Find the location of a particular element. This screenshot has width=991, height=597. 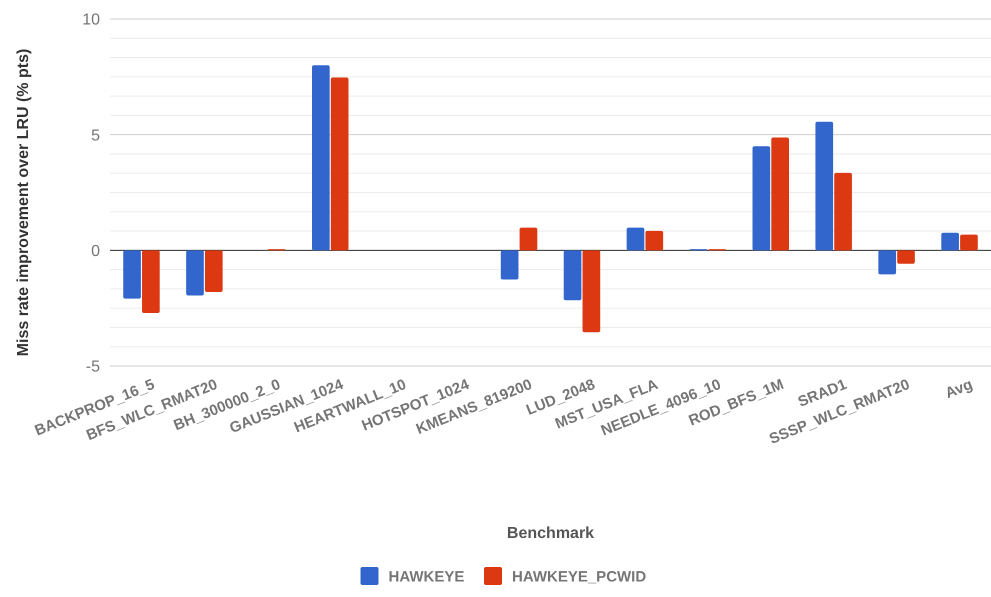

legend-label: HAWKEYE_PCWID is located at coordinates (579, 577).